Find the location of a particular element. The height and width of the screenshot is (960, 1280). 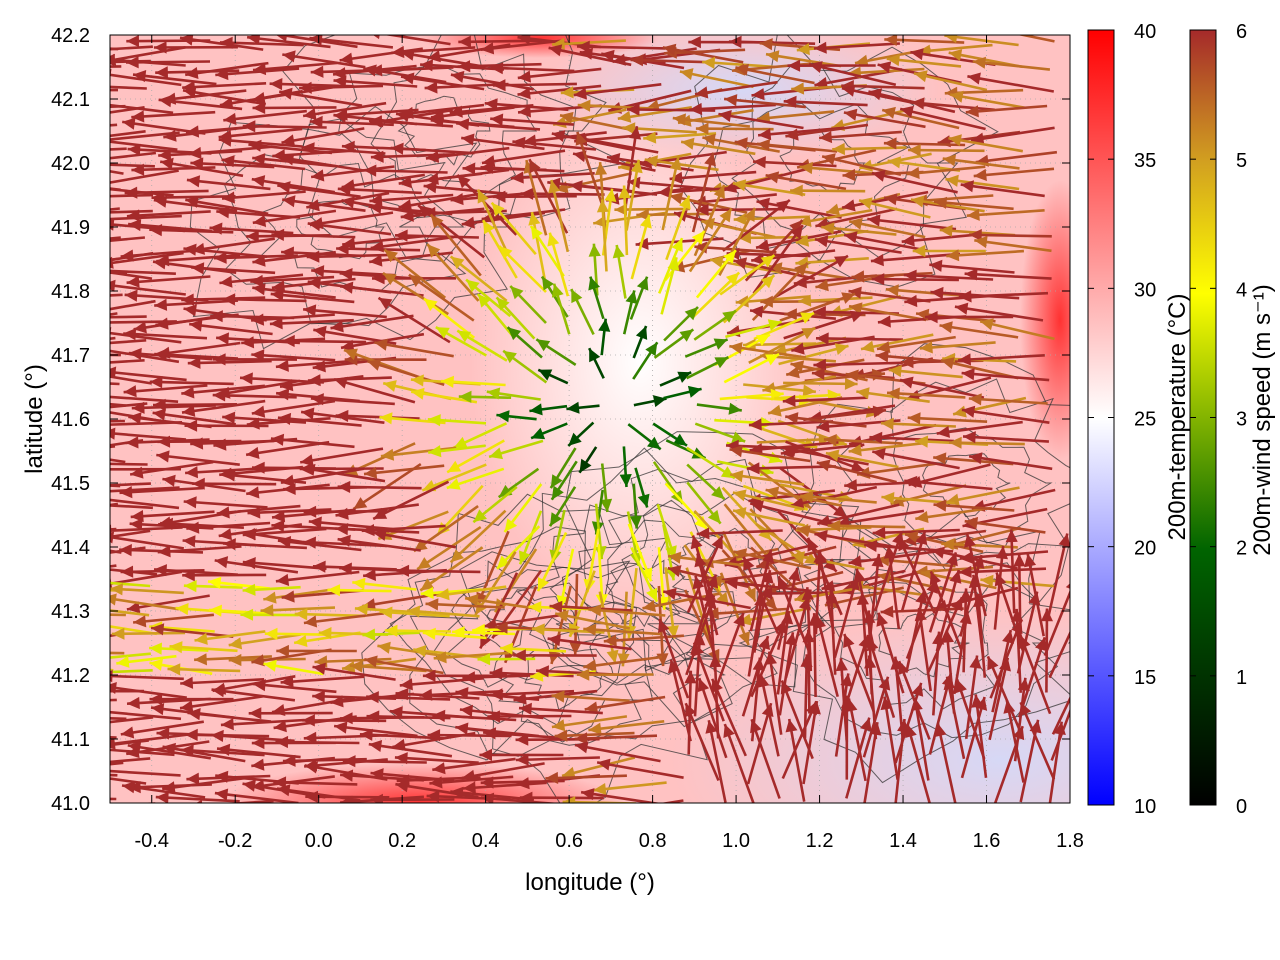

colorbar-tick-label: 10 is located at coordinates (1145, 807).